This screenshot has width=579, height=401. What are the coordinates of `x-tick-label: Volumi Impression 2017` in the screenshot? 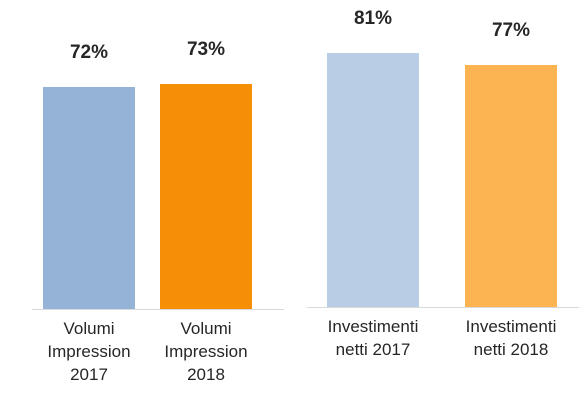 It's located at (89, 351).